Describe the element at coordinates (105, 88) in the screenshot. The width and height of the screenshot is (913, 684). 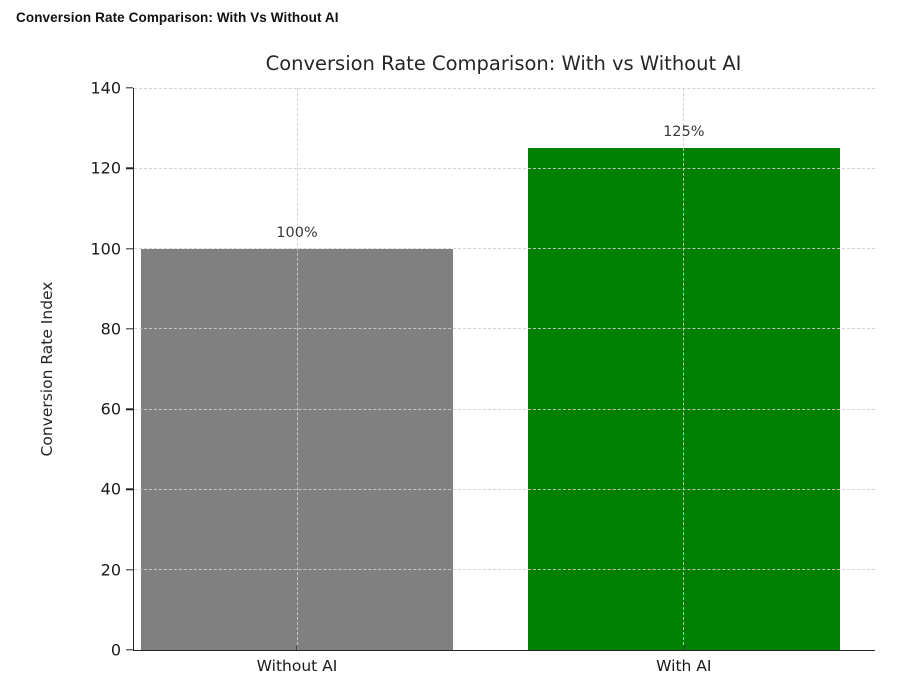
I see `y-tick-label: 140` at that location.